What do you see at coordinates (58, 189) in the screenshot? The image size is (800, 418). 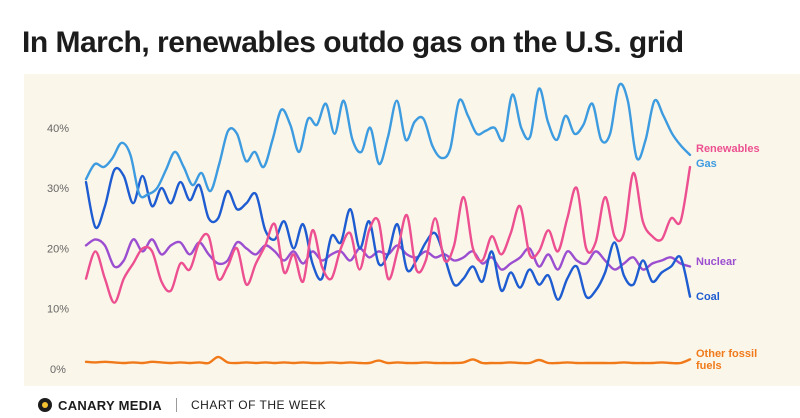 I see `y-tick-label: 30%` at bounding box center [58, 189].